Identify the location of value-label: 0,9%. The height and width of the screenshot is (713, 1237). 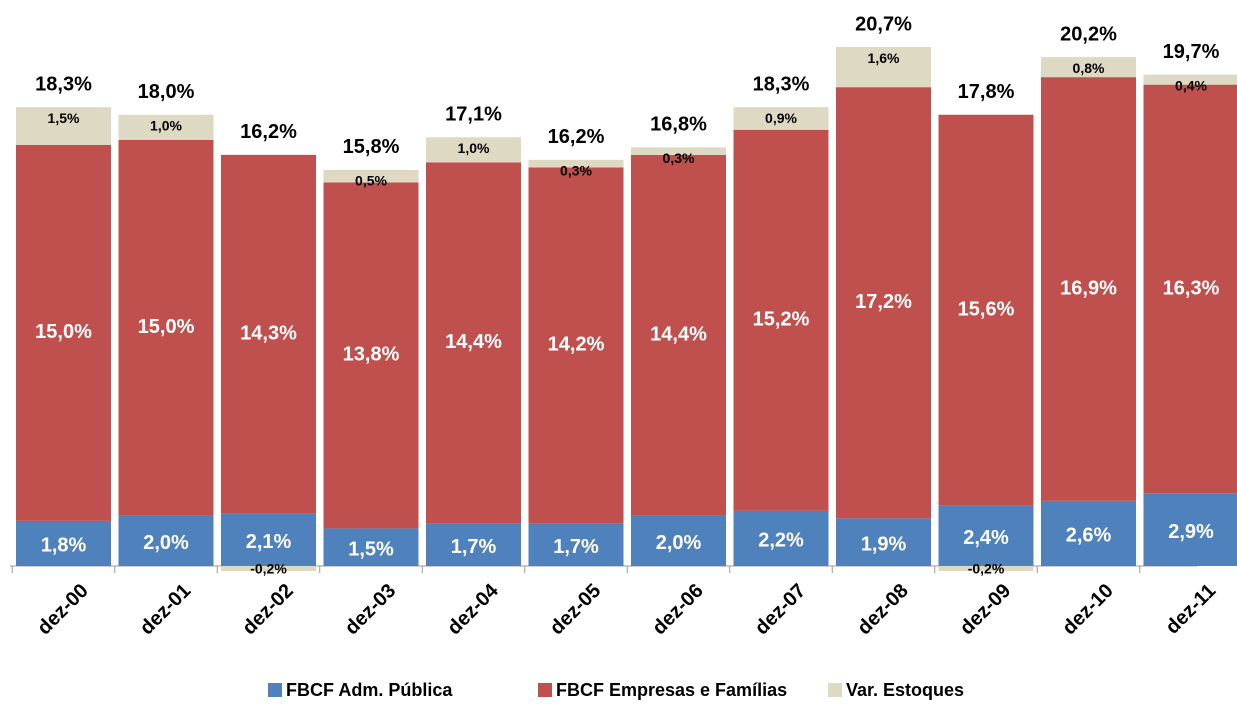
(781, 118).